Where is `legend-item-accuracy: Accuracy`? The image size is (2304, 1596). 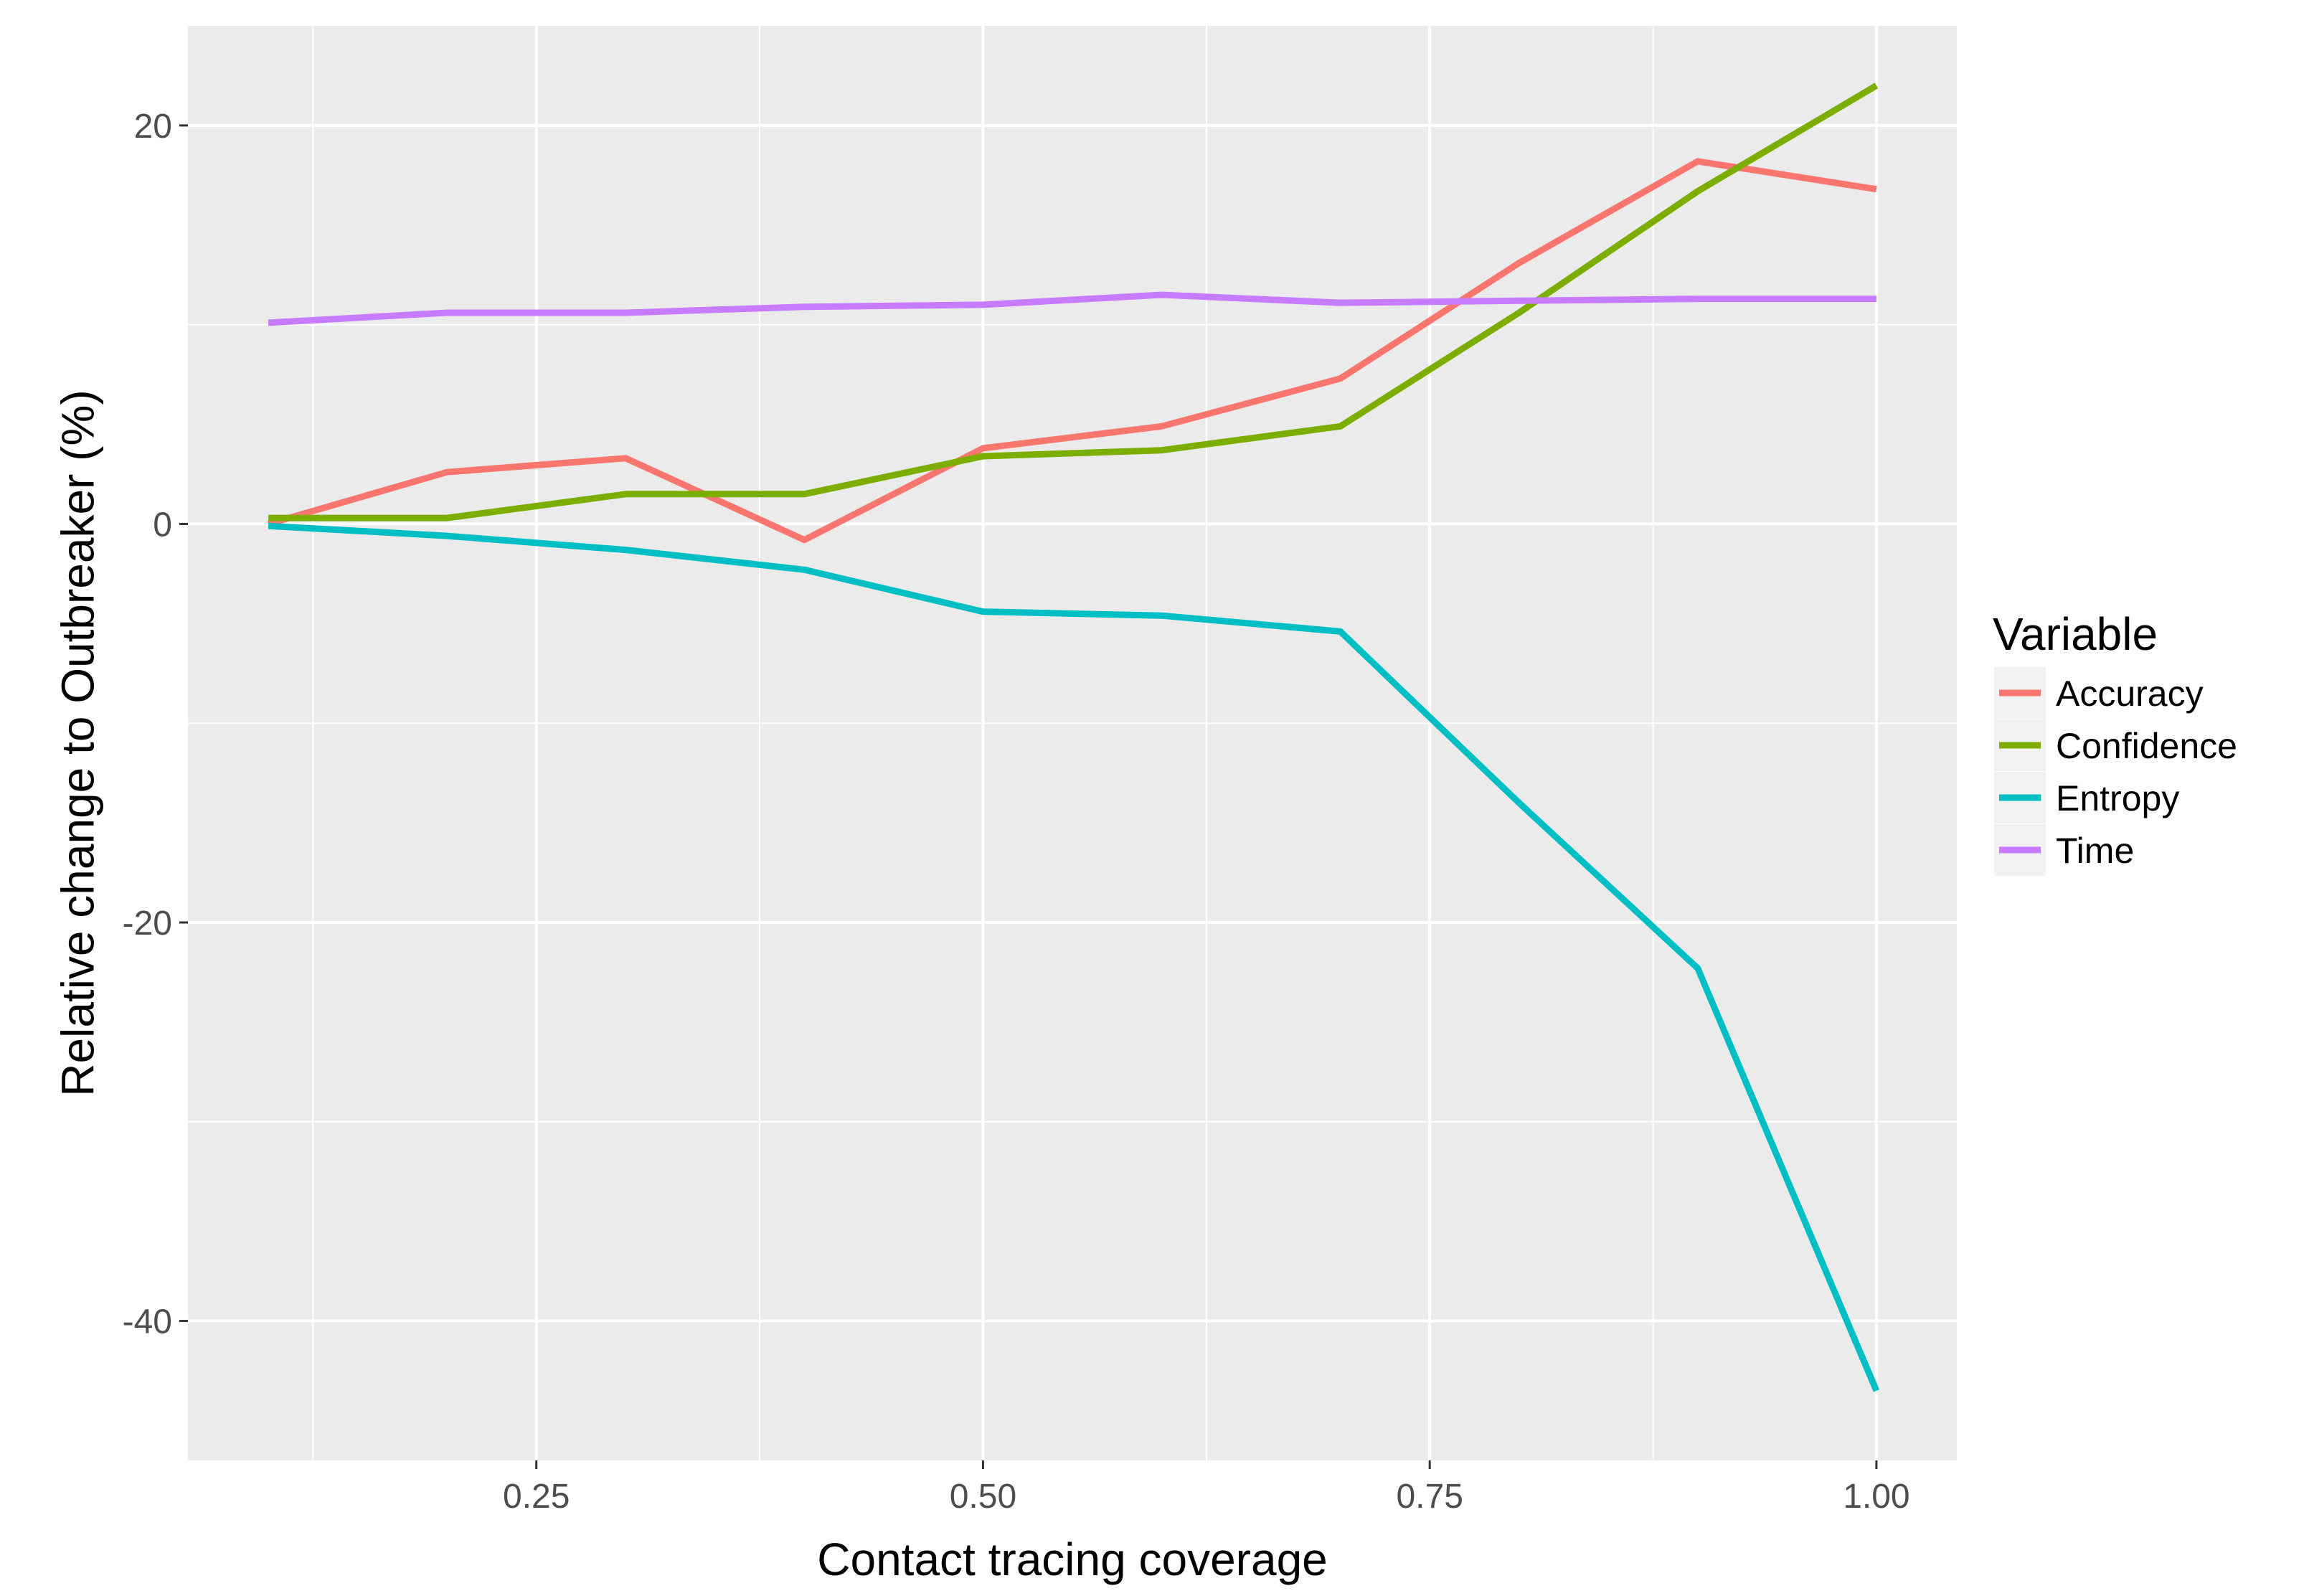
legend-item-accuracy: Accuracy is located at coordinates (2099, 693).